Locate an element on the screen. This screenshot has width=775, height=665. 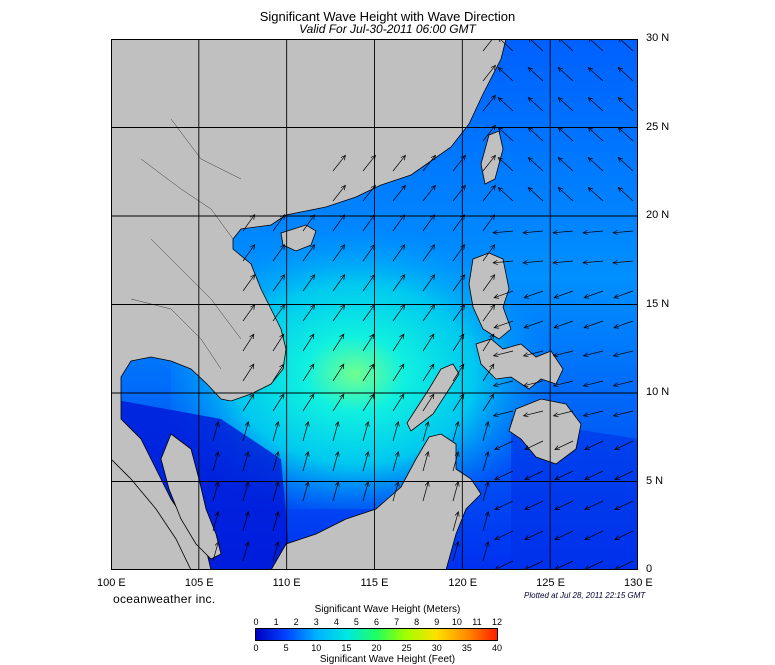
map-subtitle: Valid For Jul-30-2011 06:00 GMT is located at coordinates (387, 29).